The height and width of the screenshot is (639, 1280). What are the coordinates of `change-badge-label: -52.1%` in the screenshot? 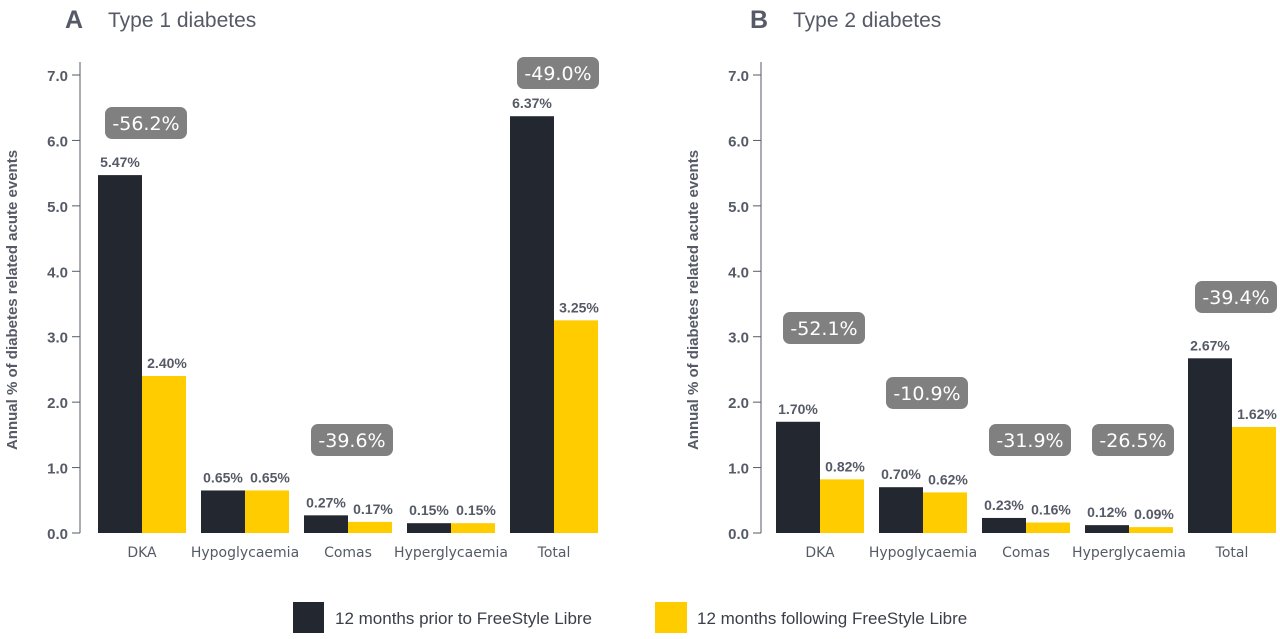 It's located at (823, 329).